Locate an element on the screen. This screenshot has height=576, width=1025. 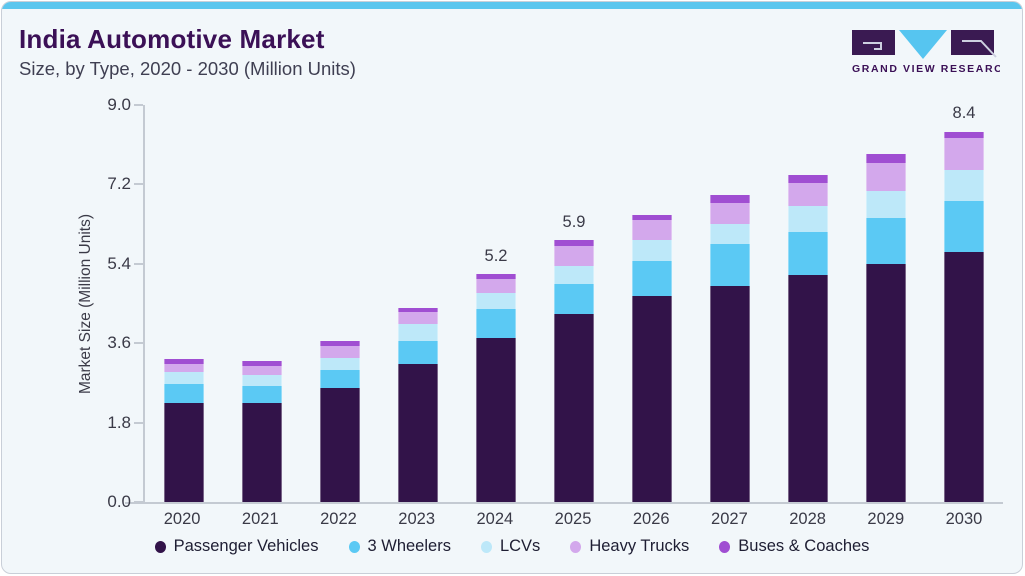
bar-slot-2030: 8.4 is located at coordinates (964, 303).